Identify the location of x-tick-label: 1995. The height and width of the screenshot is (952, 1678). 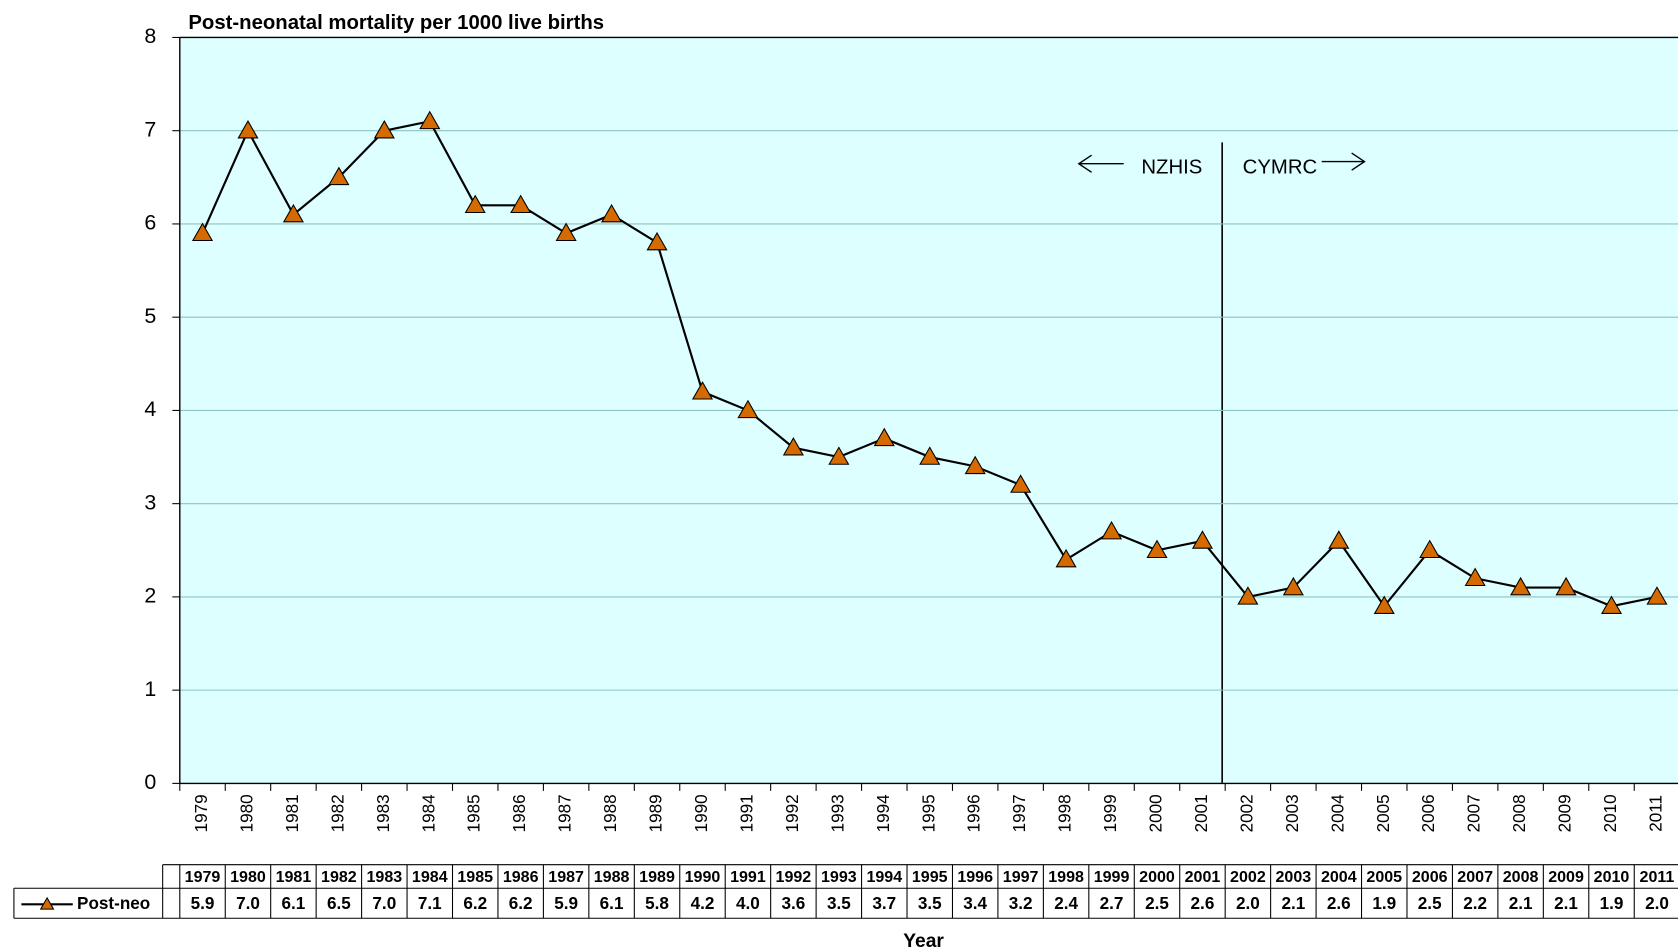
(928, 813).